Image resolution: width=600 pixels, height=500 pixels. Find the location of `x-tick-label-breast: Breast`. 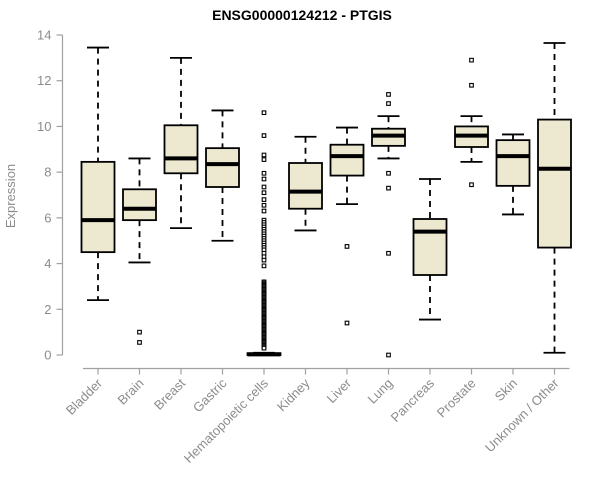

x-tick-label-breast: Breast is located at coordinates (169, 393).